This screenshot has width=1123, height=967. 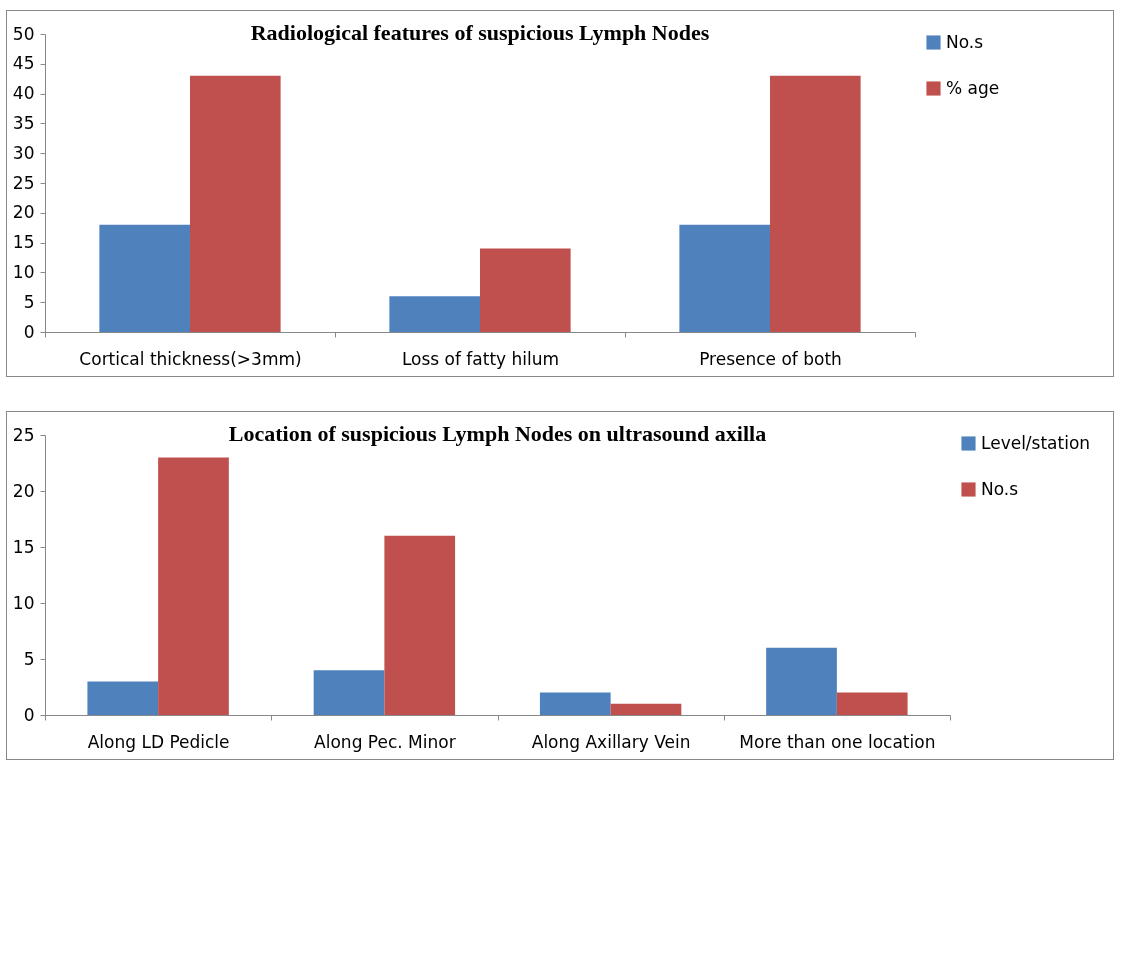 What do you see at coordinates (385, 741) in the screenshot?
I see `x-tick-label: Along Pec. Minor` at bounding box center [385, 741].